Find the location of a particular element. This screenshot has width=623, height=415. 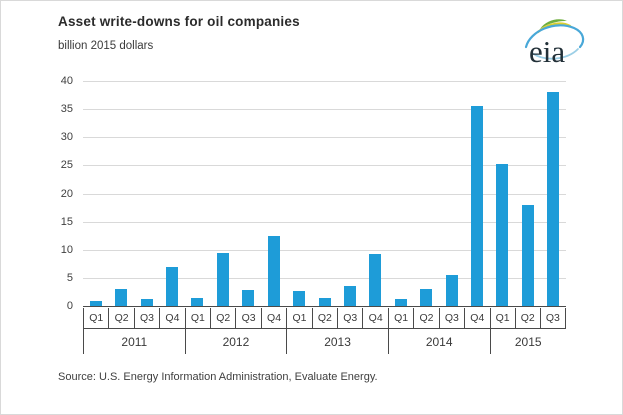

x-axis-year-group-2015: Q1 Q2 Q3 2015 is located at coordinates (527, 330).